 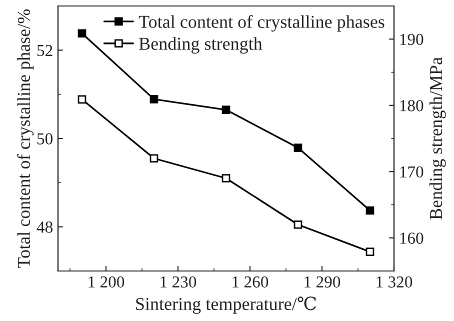 I want to click on y-tick-label: 52, so click(x=44, y=50).